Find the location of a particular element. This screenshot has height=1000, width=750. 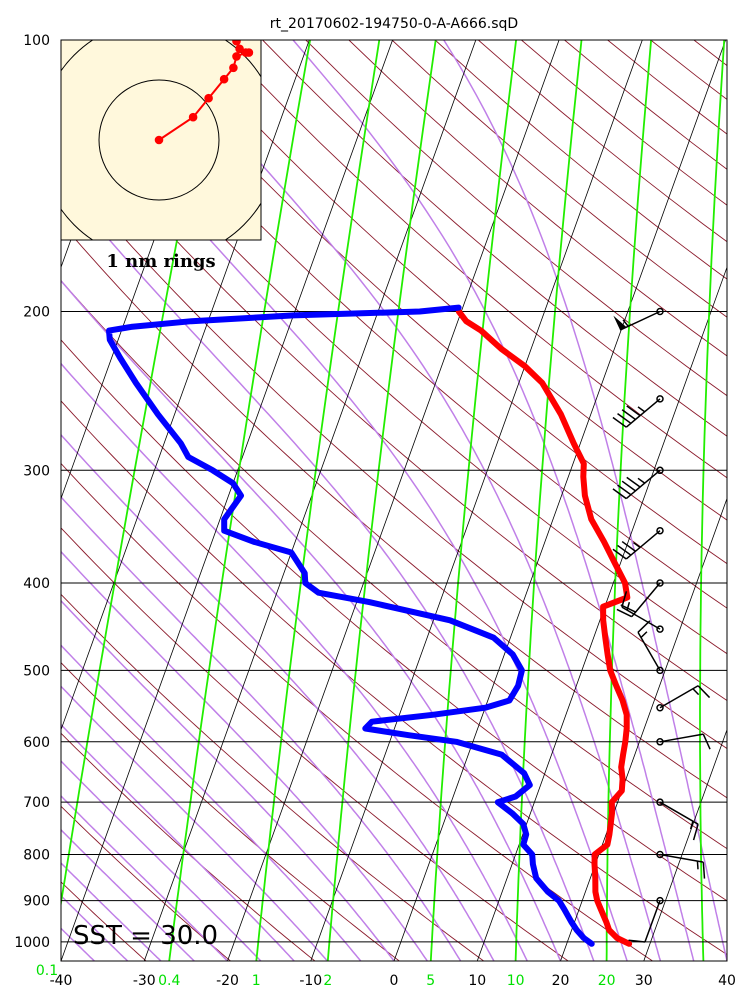

barb-pennant is located at coordinates (620, 323).